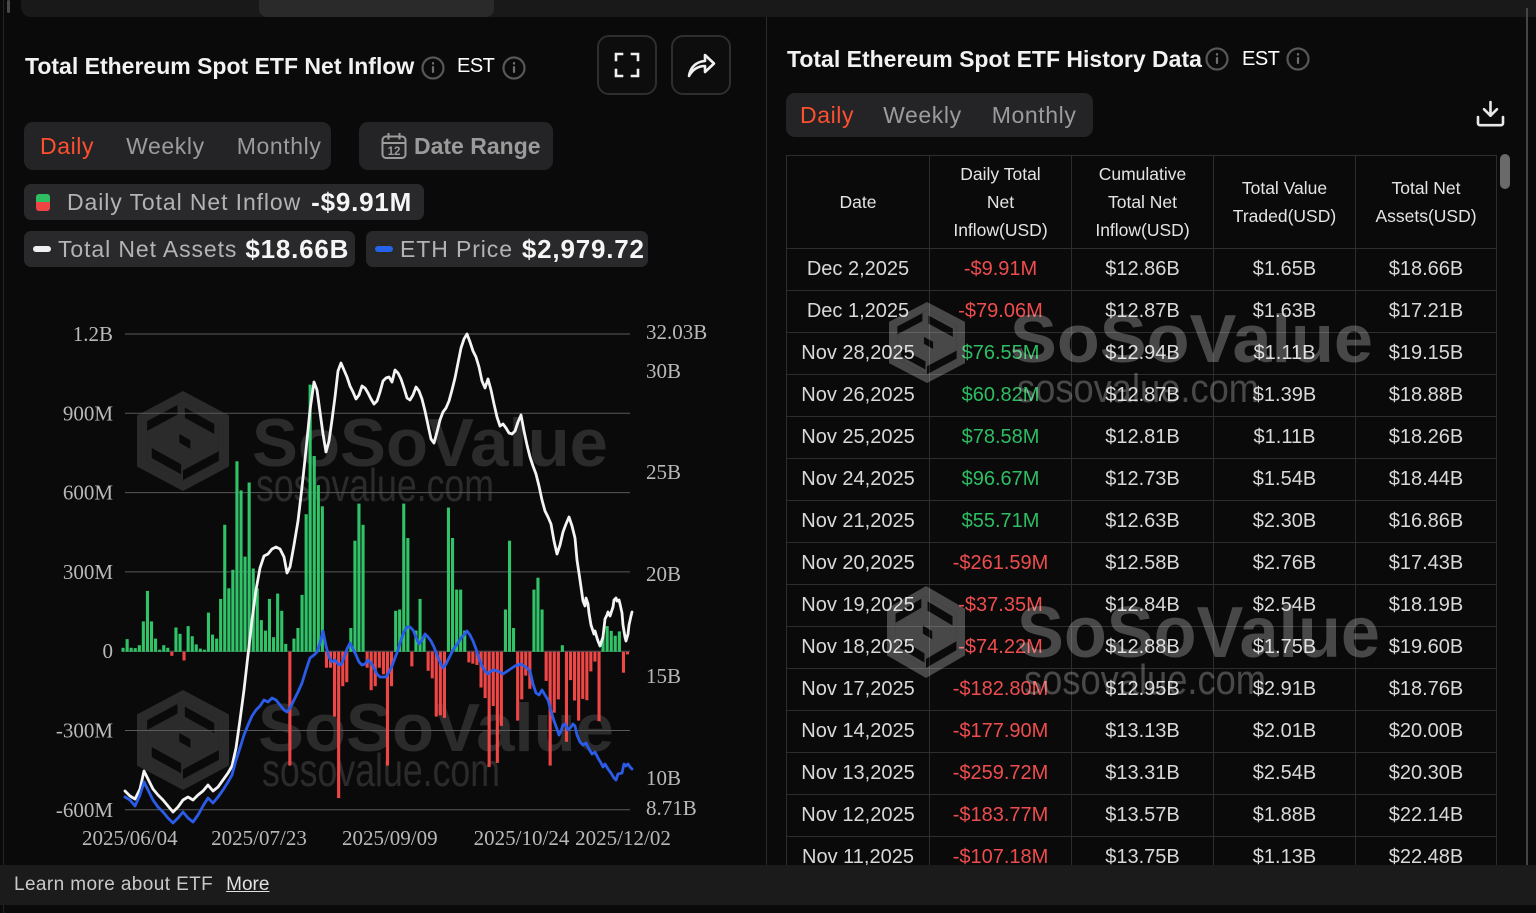  Describe the element at coordinates (88, 572) in the screenshot. I see `svg-text: 300M` at that location.